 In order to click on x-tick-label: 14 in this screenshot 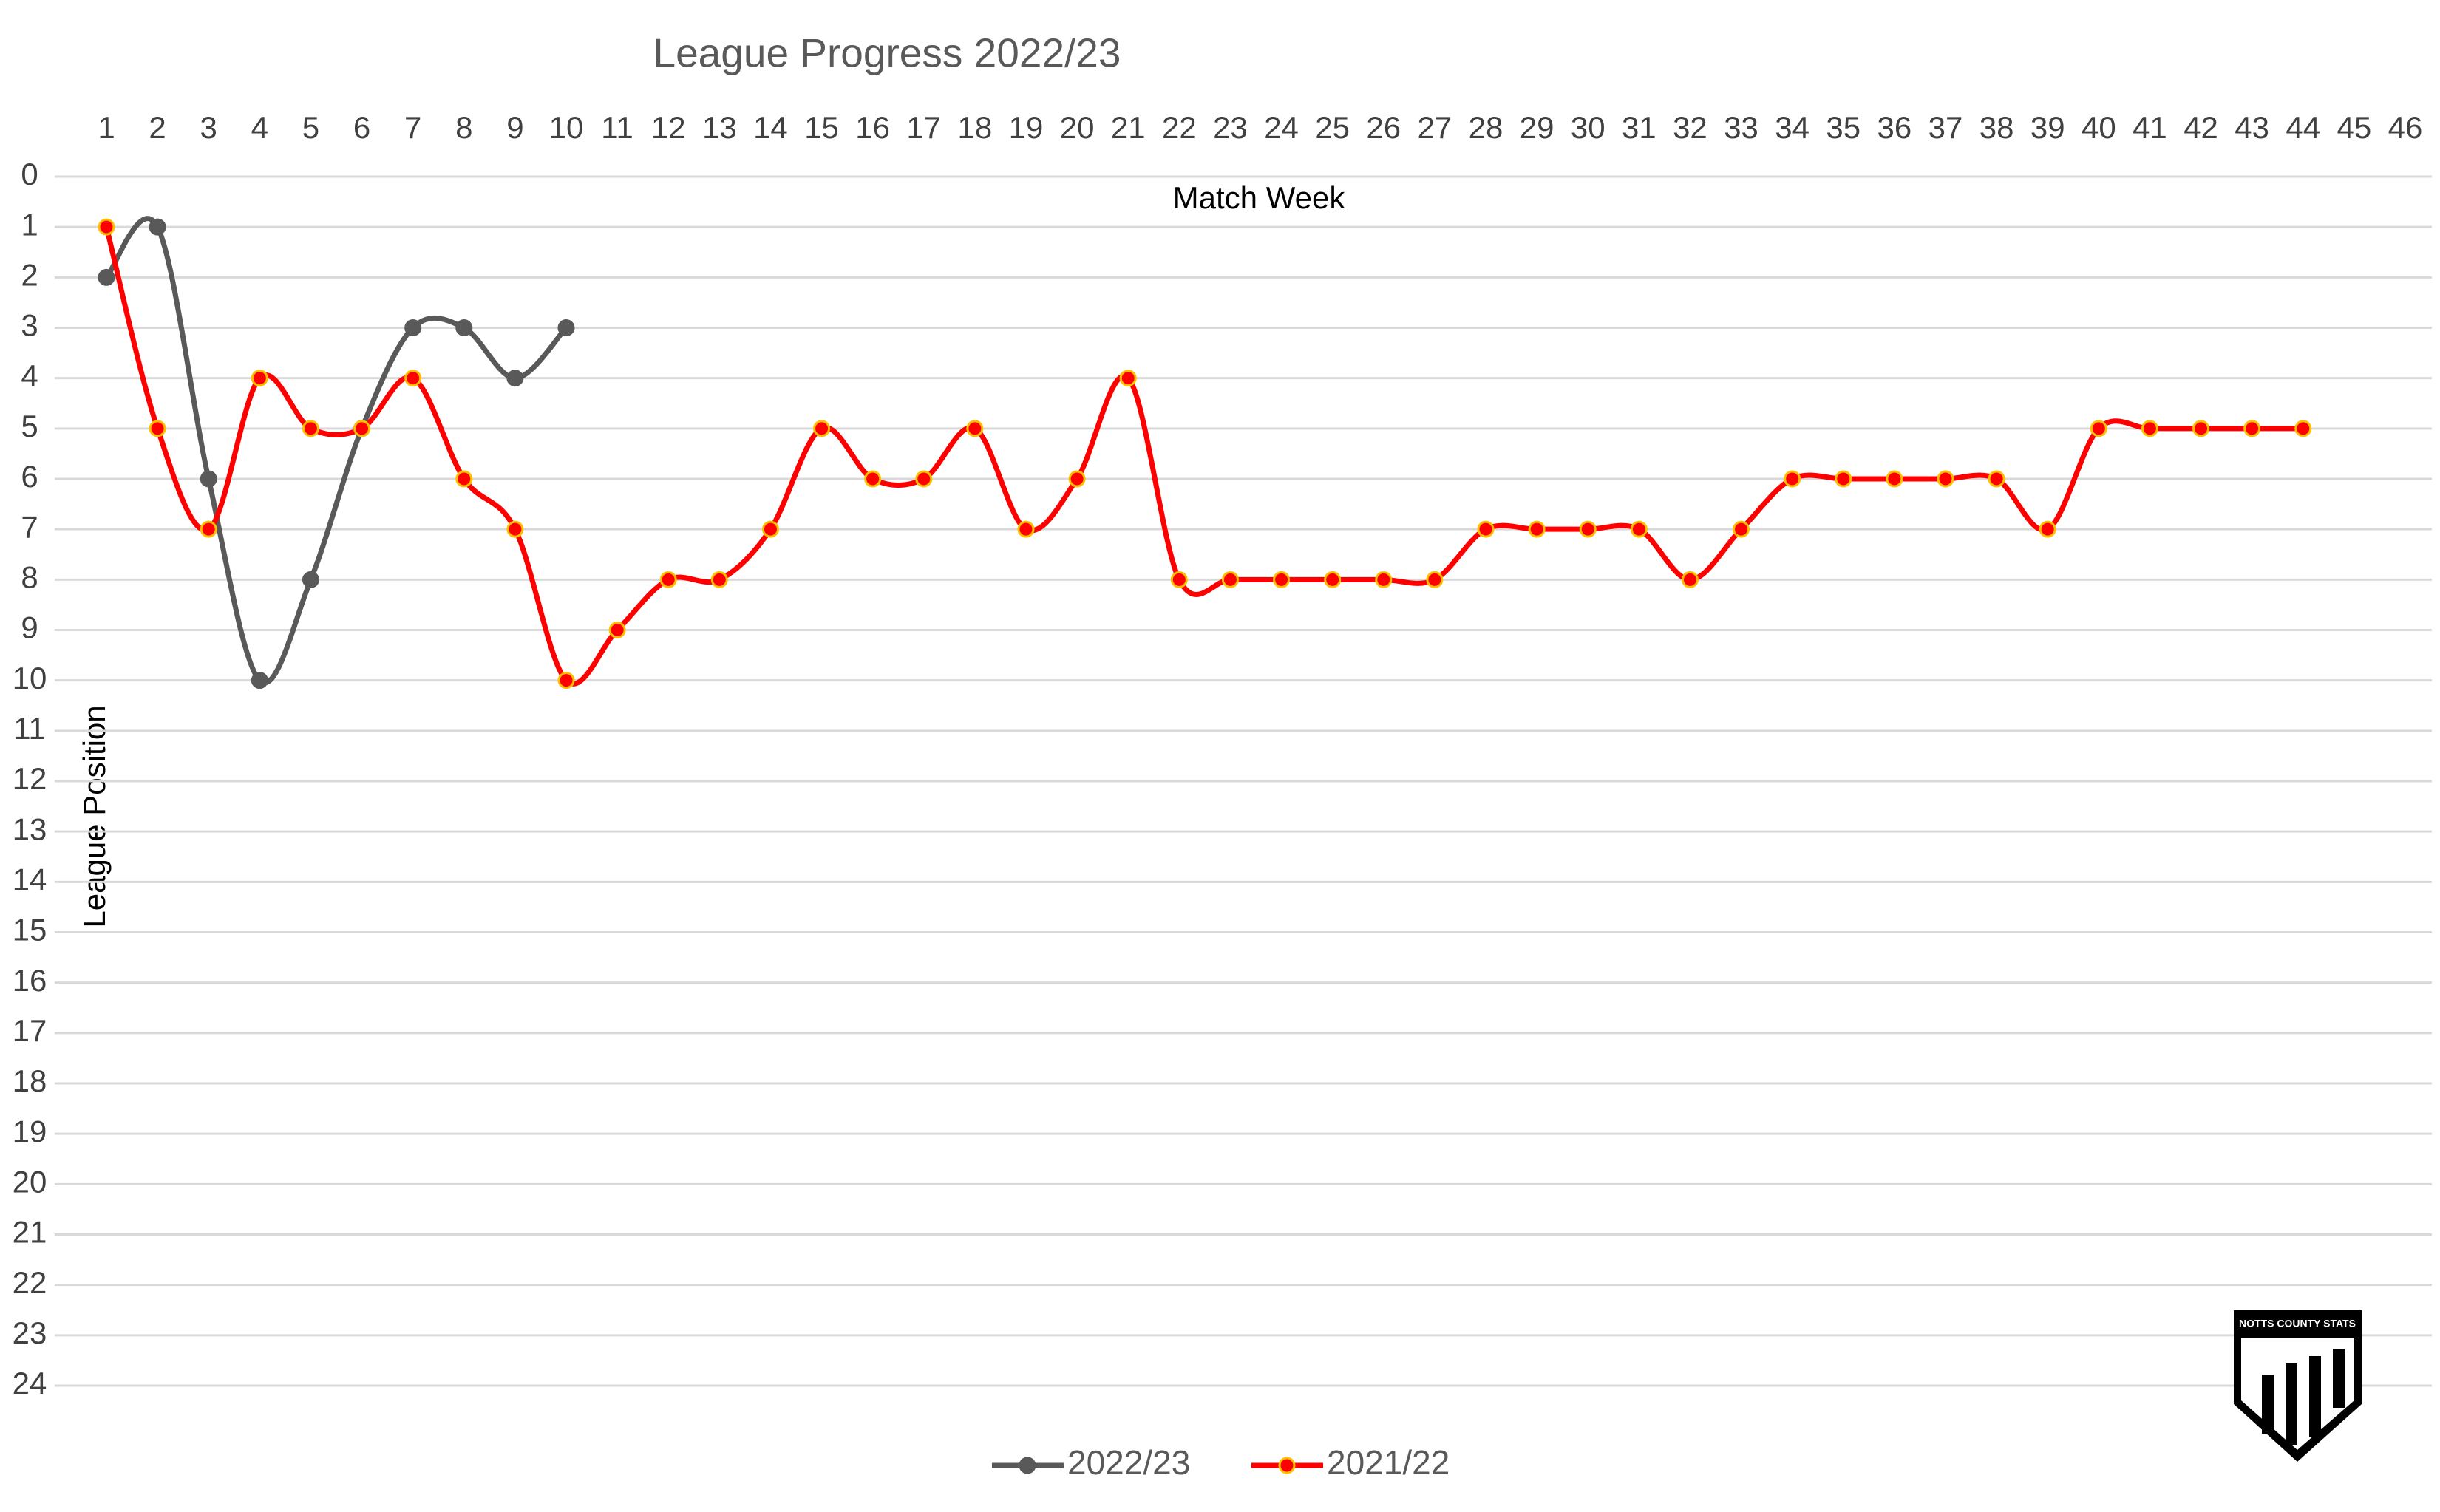, I will do `click(770, 128)`.